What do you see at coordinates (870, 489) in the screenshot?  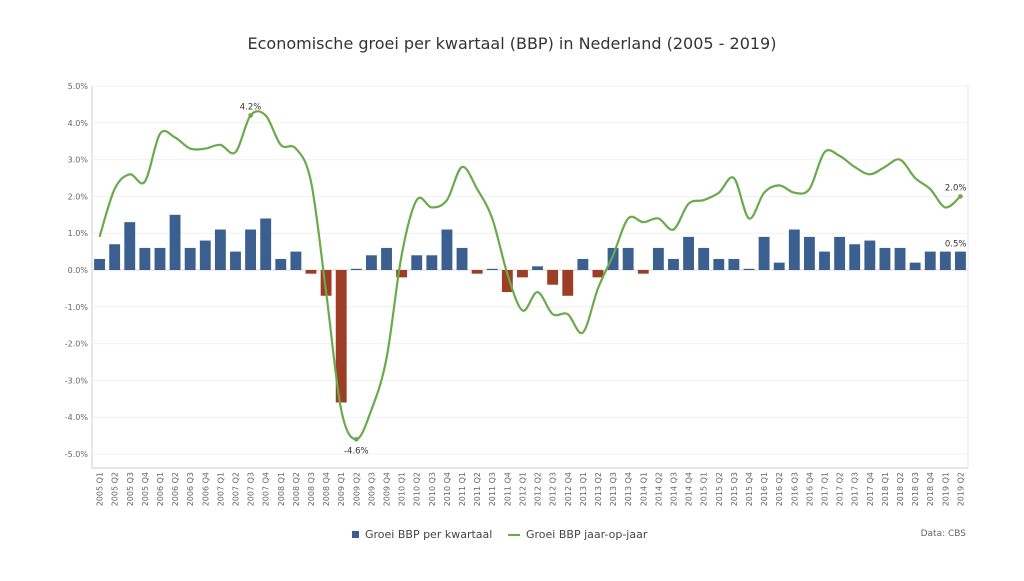 I see `x-tick-label: 2017 Q4` at bounding box center [870, 489].